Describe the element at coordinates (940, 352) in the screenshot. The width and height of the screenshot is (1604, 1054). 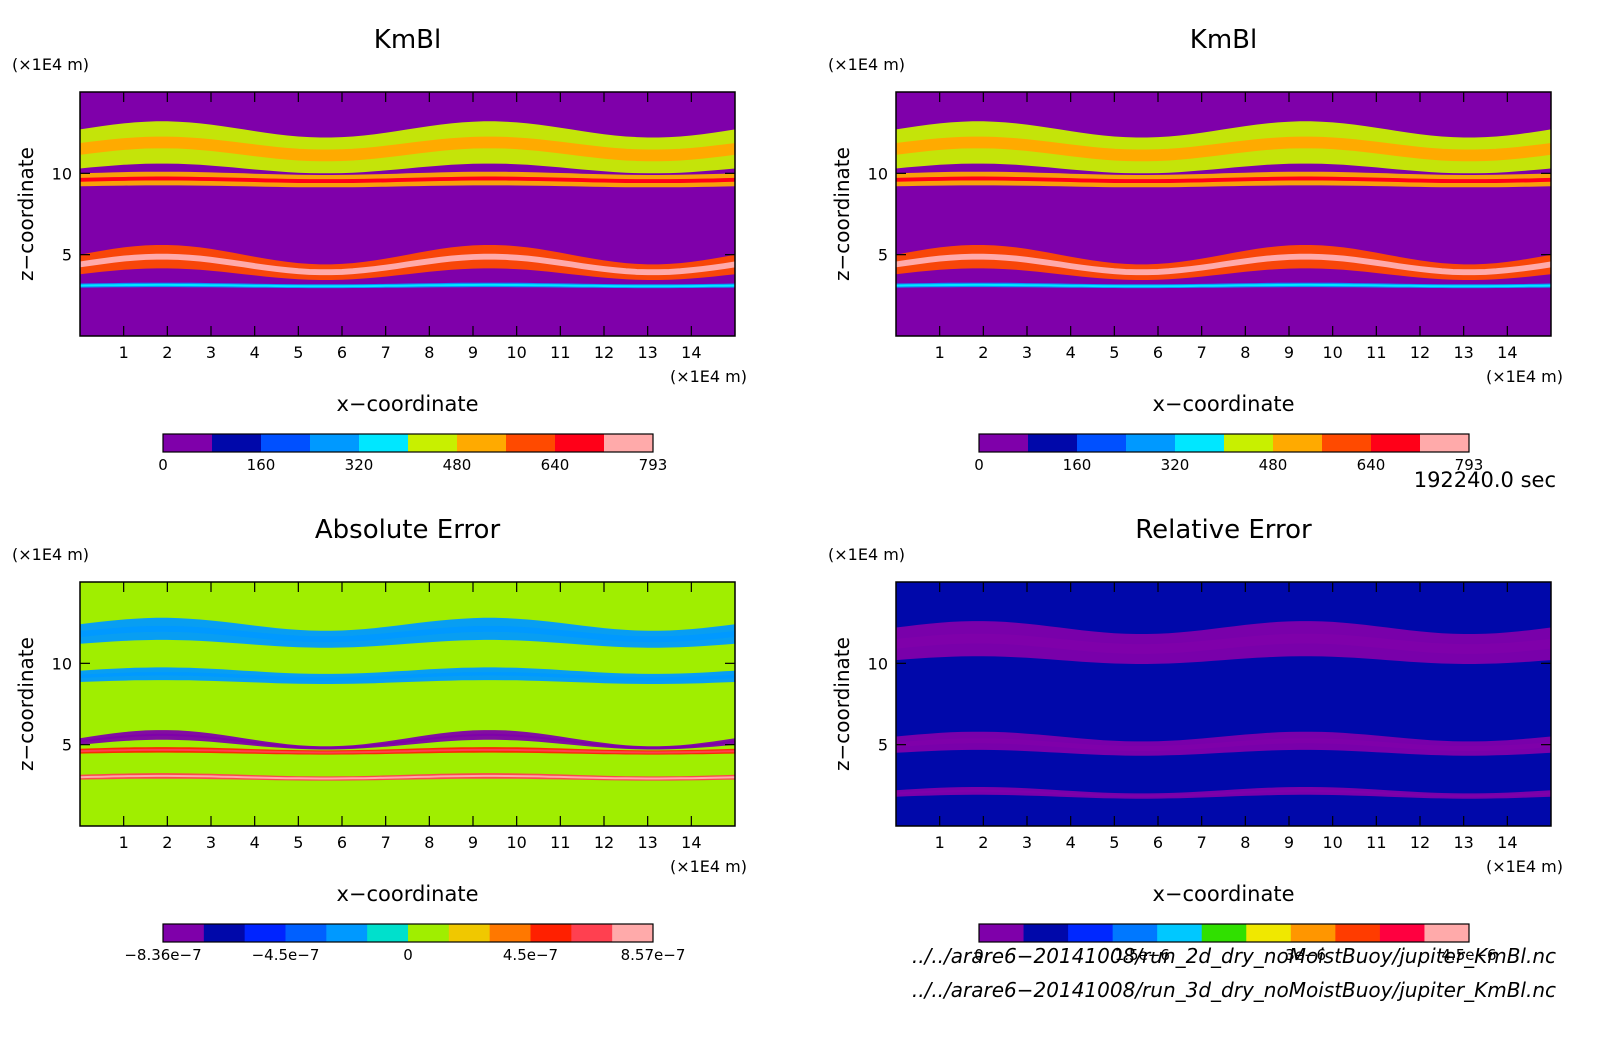
I see `x-tick-label: 1` at that location.